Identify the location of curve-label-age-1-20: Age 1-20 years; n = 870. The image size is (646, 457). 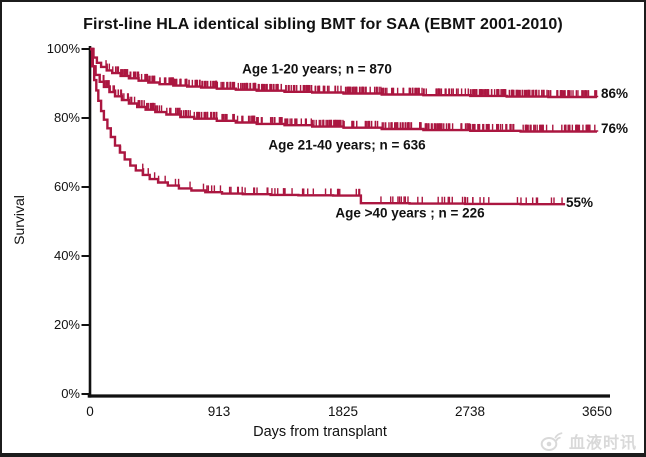
(317, 69).